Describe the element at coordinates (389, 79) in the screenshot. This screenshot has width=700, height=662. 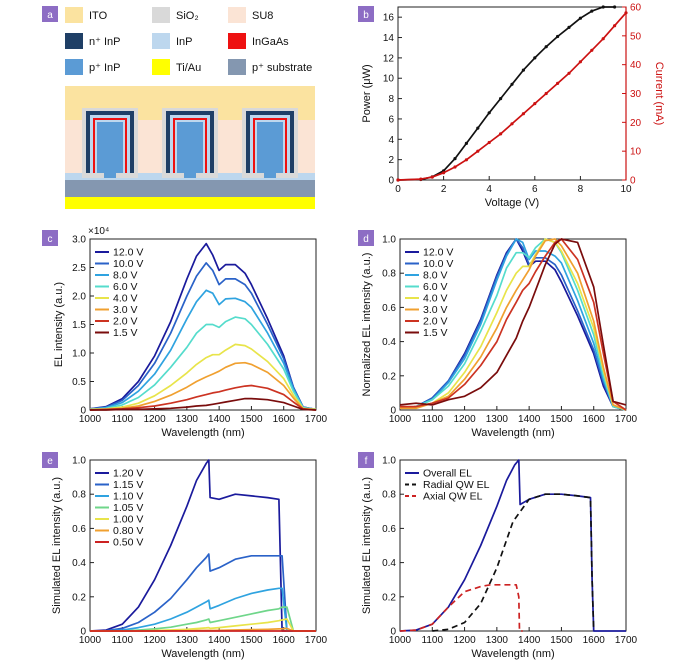
I see `y-tick-label: 10` at that location.